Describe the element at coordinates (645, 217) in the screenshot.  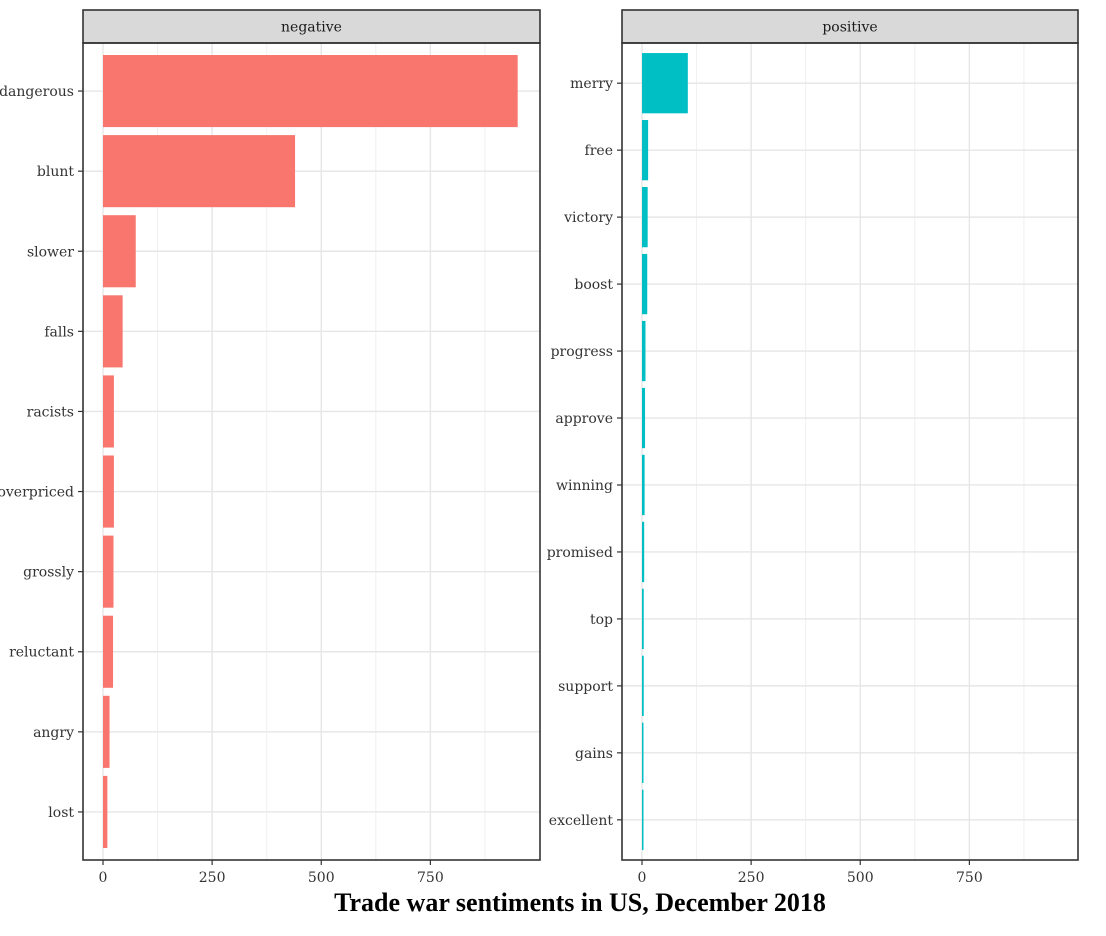
I see `bar-victory` at that location.